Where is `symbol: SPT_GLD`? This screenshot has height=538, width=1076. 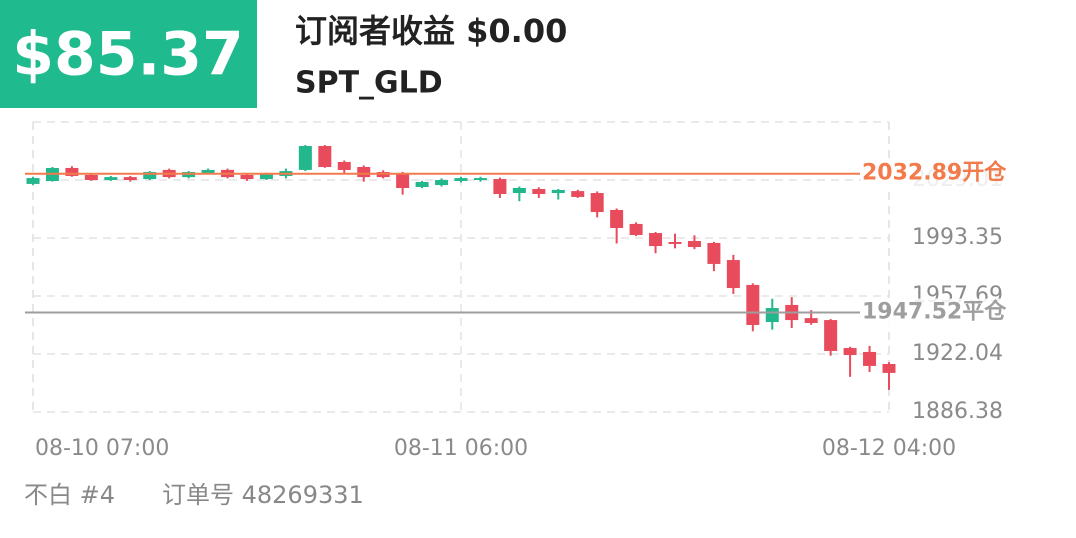 symbol: SPT_GLD is located at coordinates (369, 83).